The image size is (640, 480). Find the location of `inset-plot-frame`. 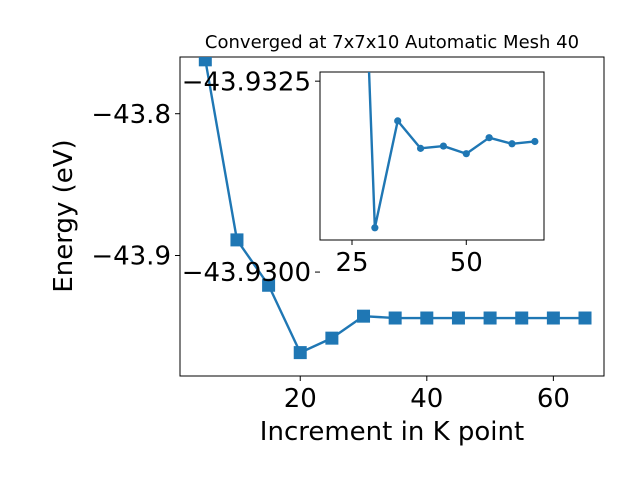

inset-plot-frame is located at coordinates (432, 156).